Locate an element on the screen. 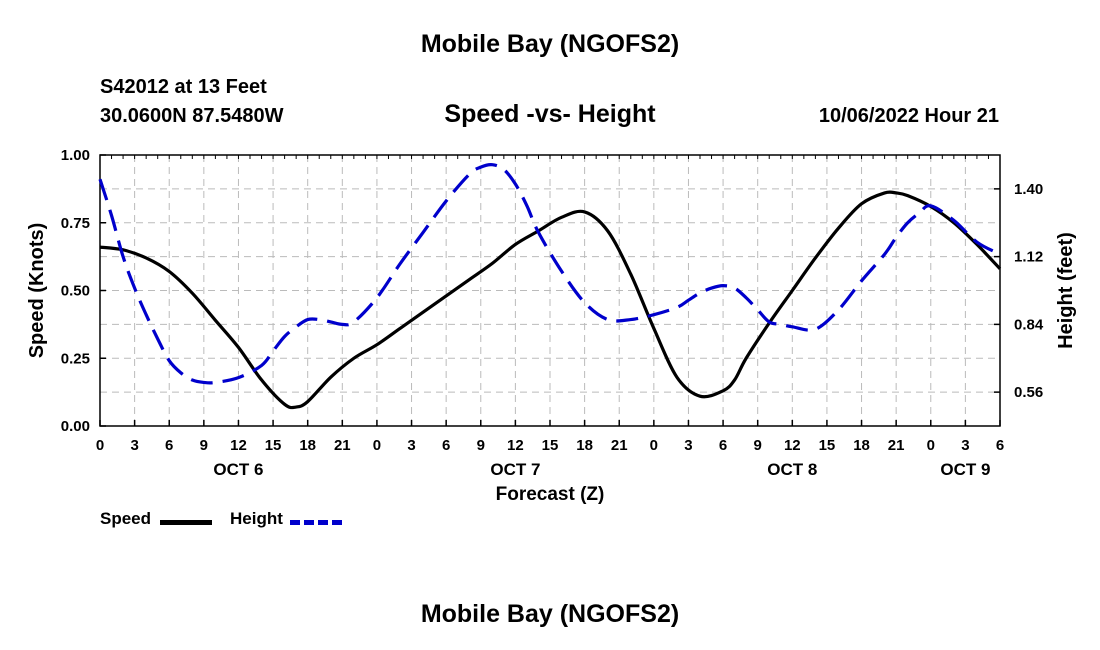  forecast-datetime: 10/06/2022 Hour 21 is located at coordinates (908, 116).